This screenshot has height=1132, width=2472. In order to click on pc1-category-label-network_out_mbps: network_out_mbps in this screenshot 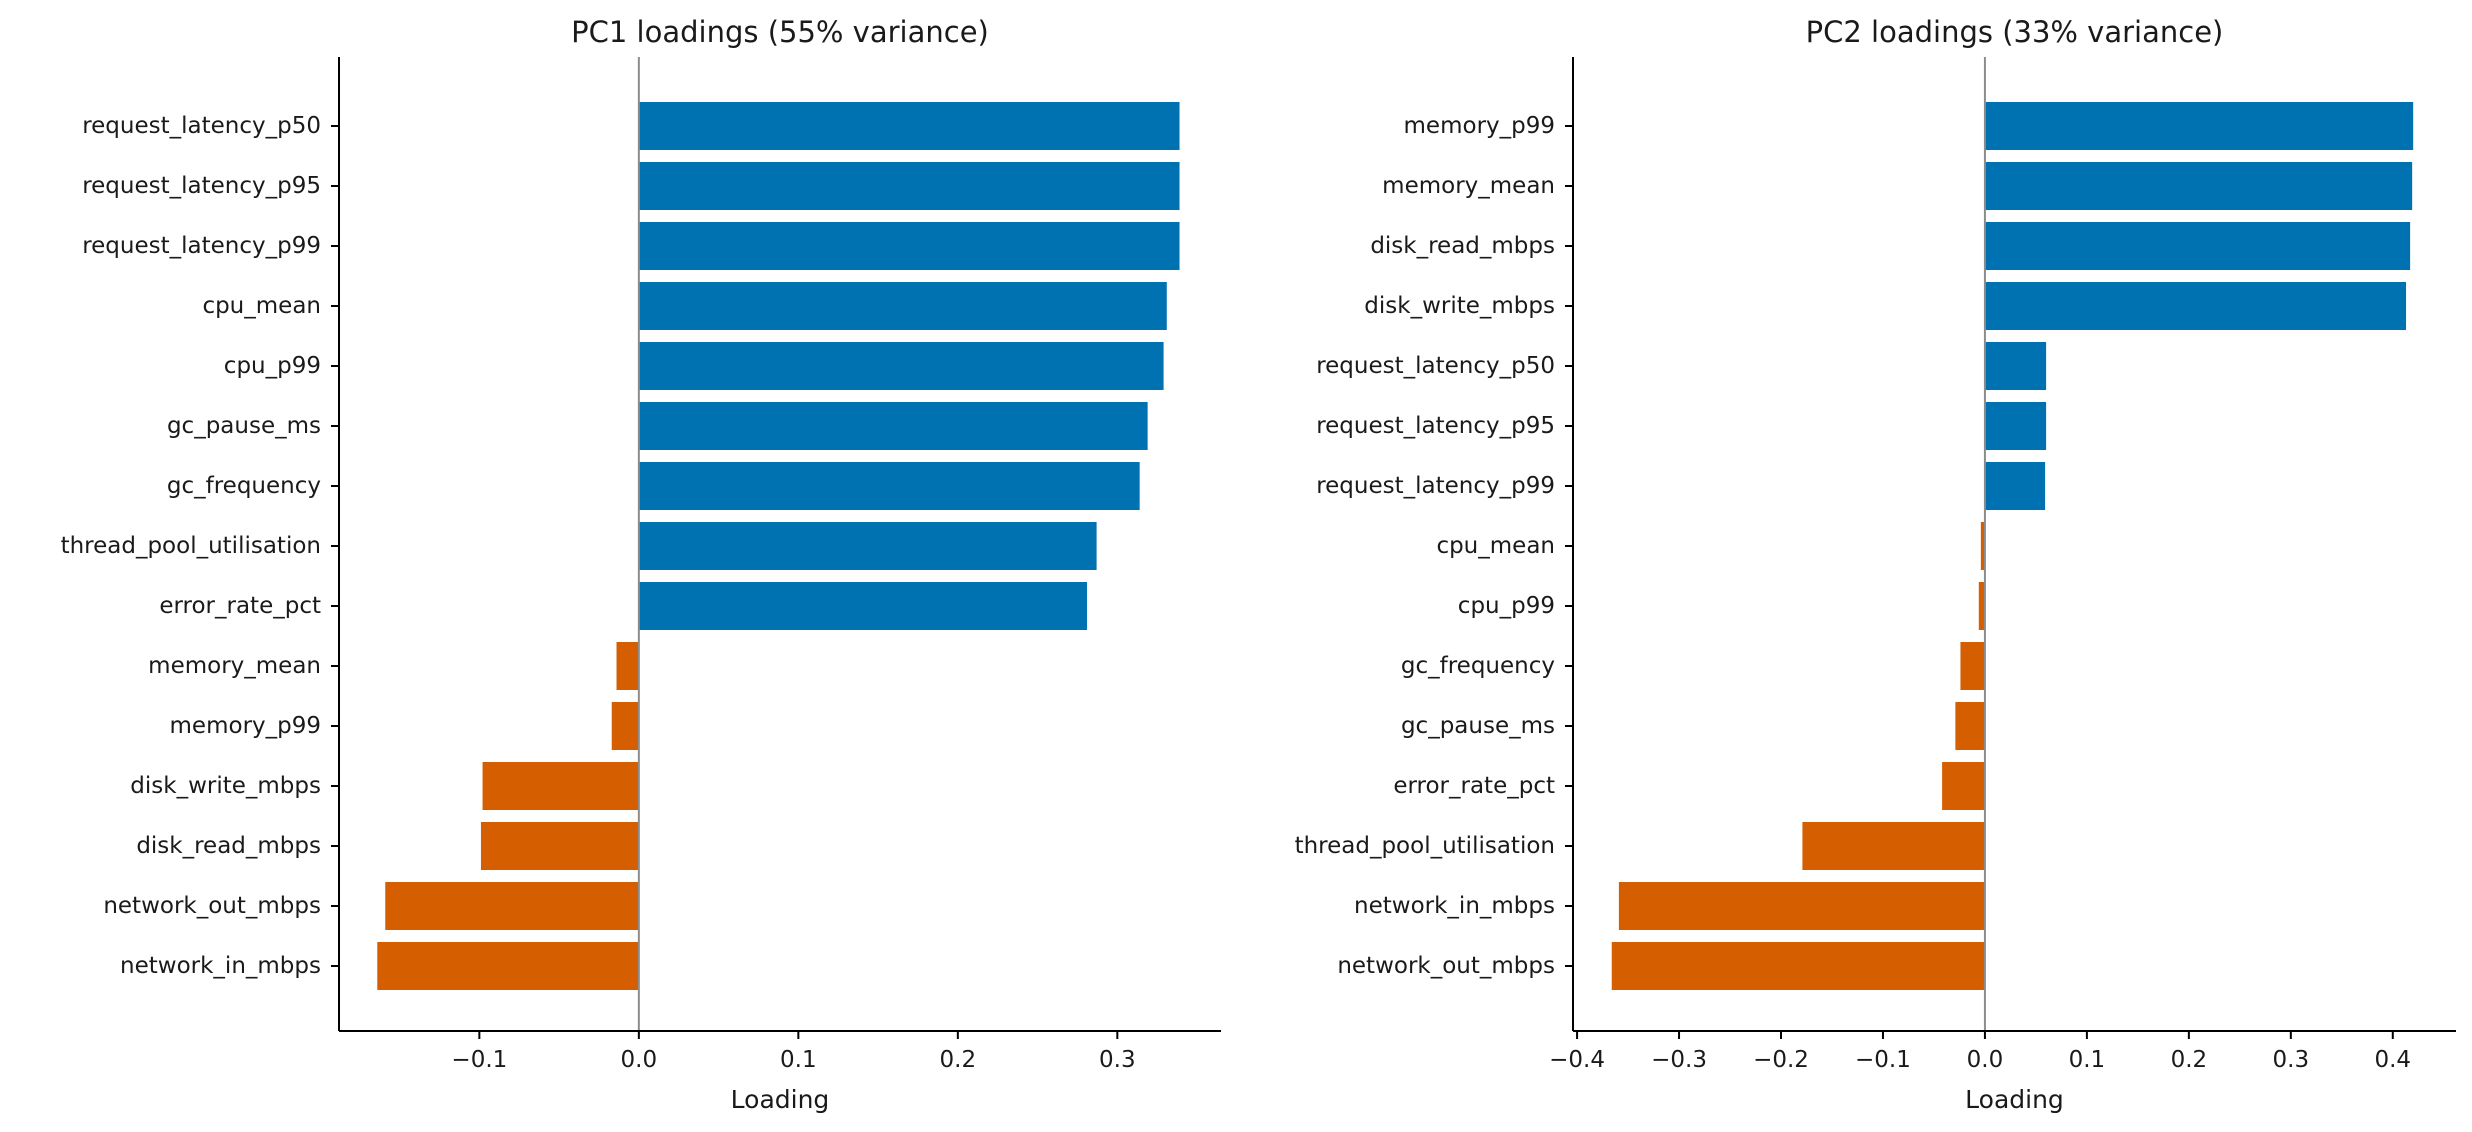, I will do `click(212, 906)`.